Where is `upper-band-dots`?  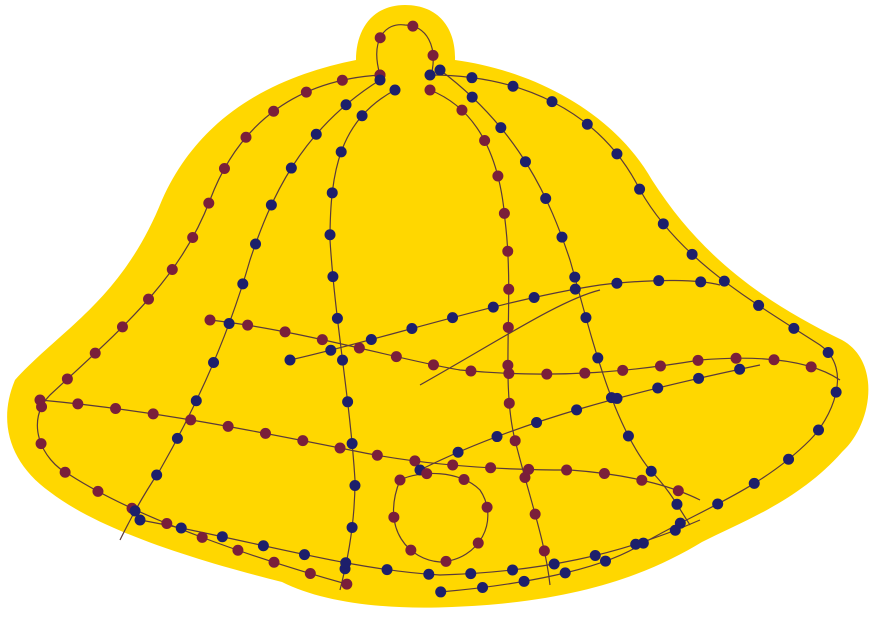
upper-band-dots is located at coordinates (525, 350).